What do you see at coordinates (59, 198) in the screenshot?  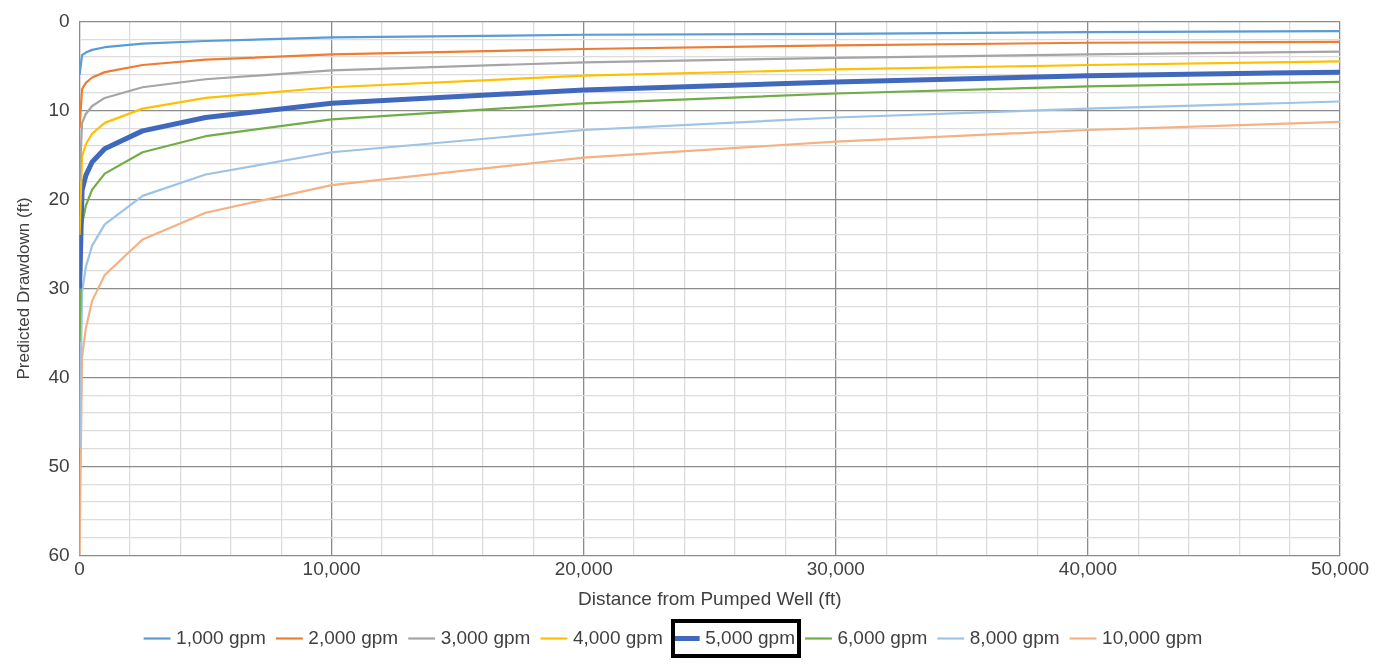 I see `y-tick-label: 20` at bounding box center [59, 198].